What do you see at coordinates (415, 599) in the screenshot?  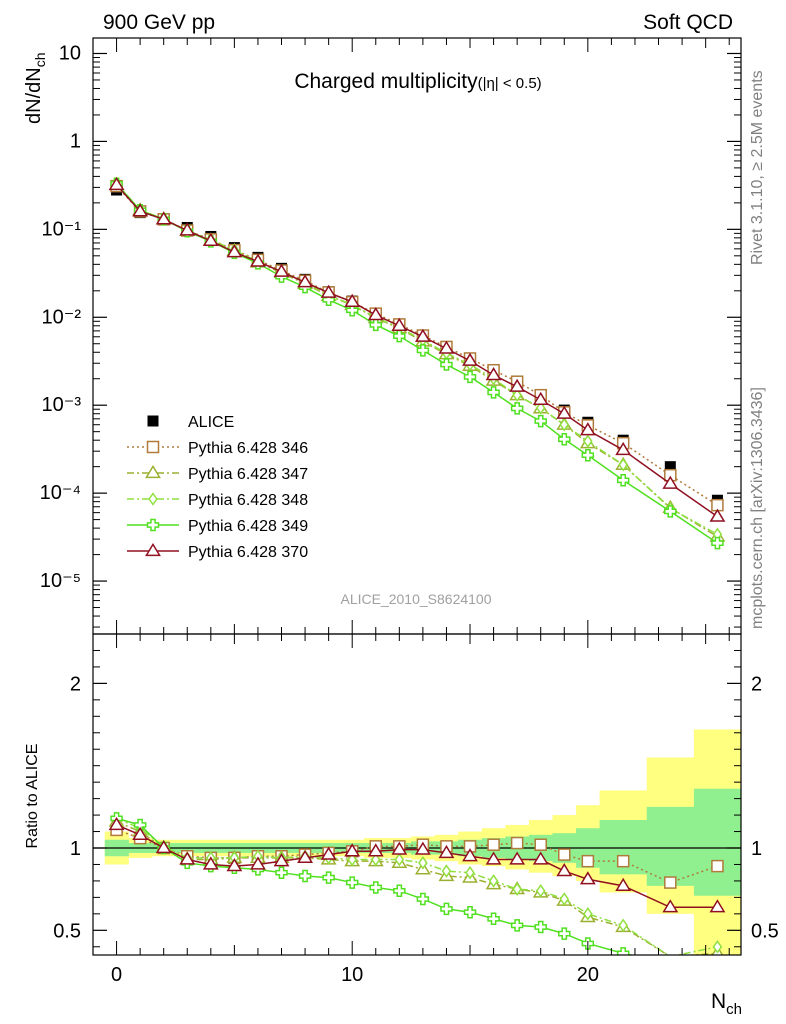 I see `analysis-id-label: ALICE_2010_S8624100` at bounding box center [415, 599].